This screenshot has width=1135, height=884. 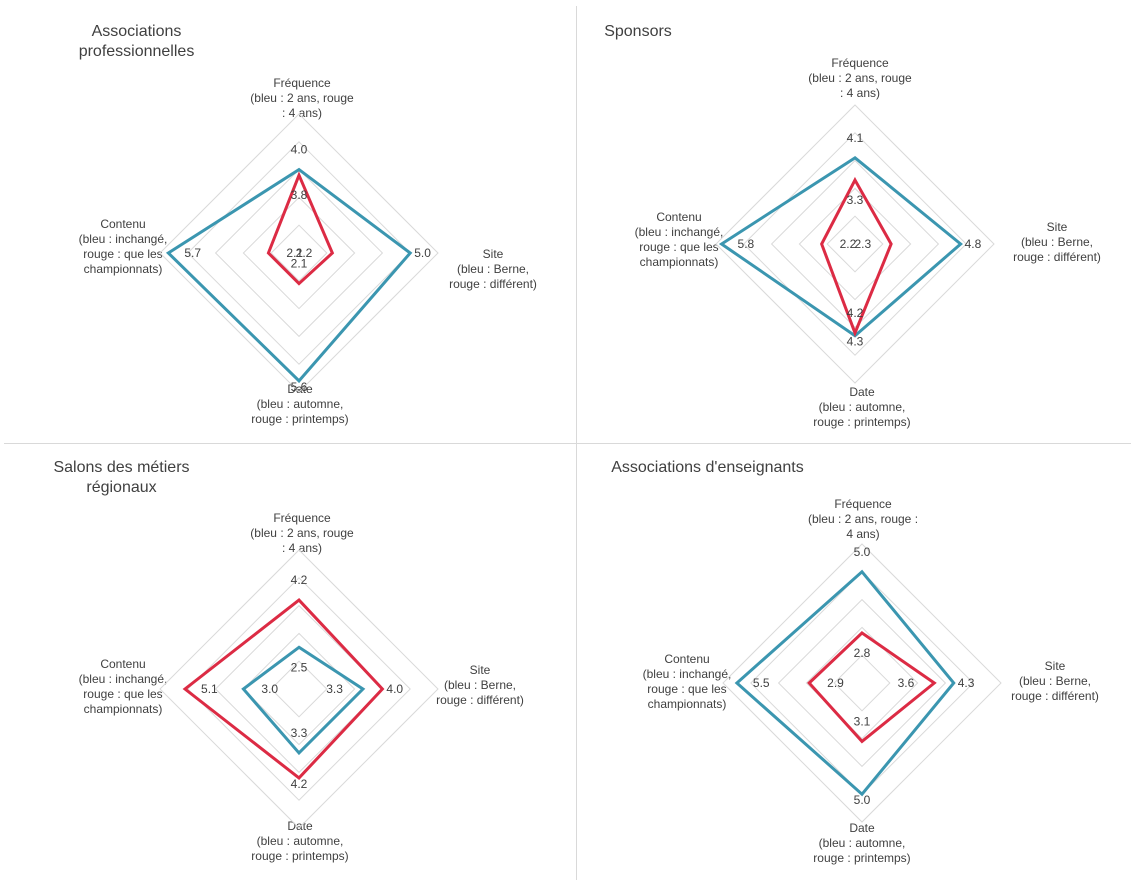 I want to click on data-label-frequence-red: 3.3, so click(x=855, y=200).